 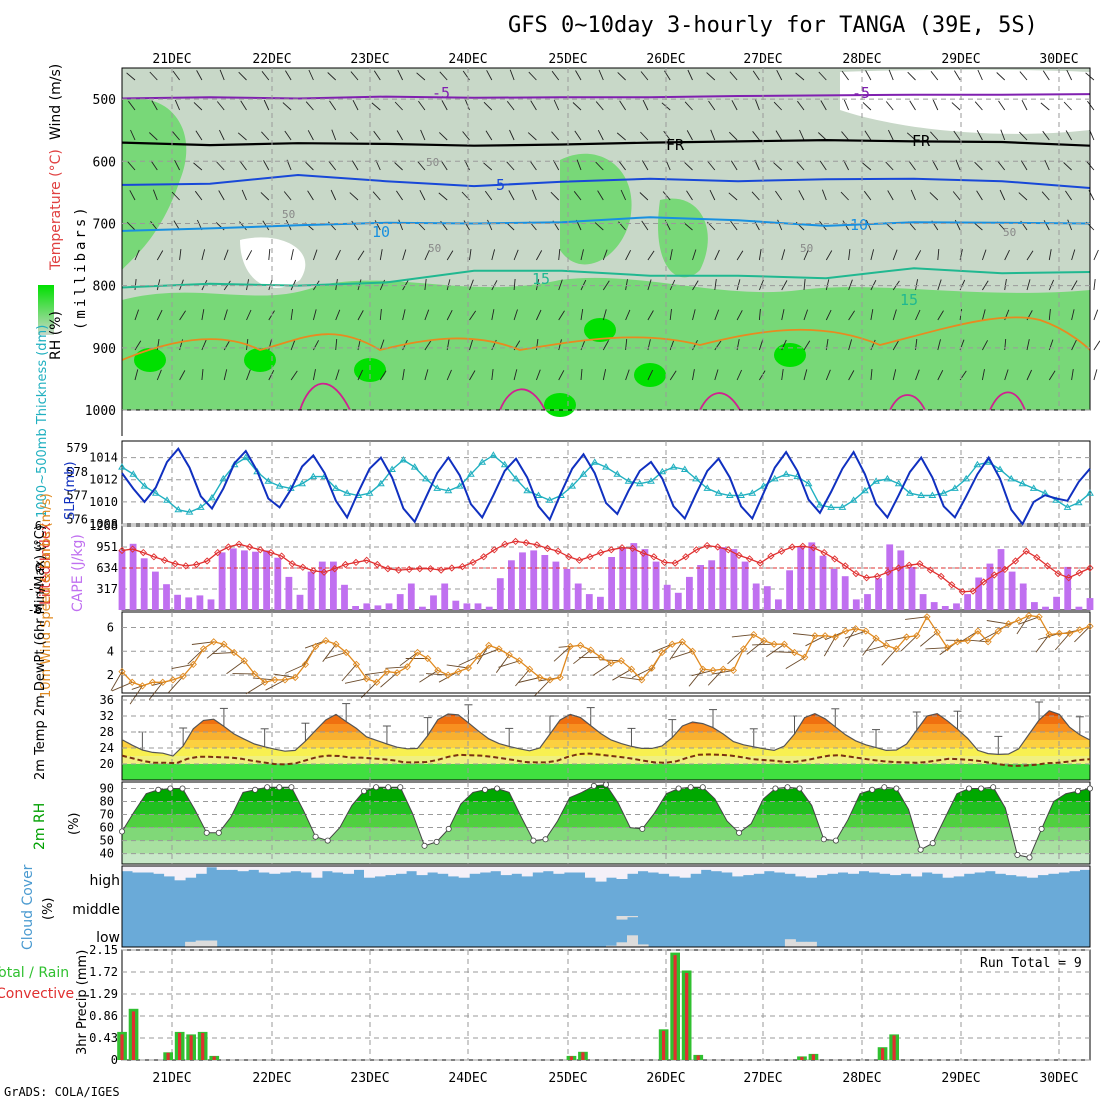 What do you see at coordinates (62, 567) in the screenshot?
I see `cape-ylabels: Lifted Index CAPE (J/kg)` at bounding box center [62, 567].